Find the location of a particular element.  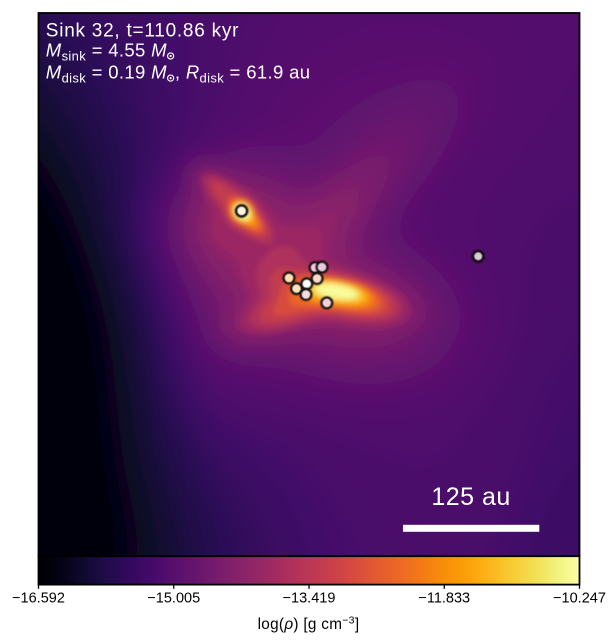

svg-text: −13.419 is located at coordinates (309, 599).